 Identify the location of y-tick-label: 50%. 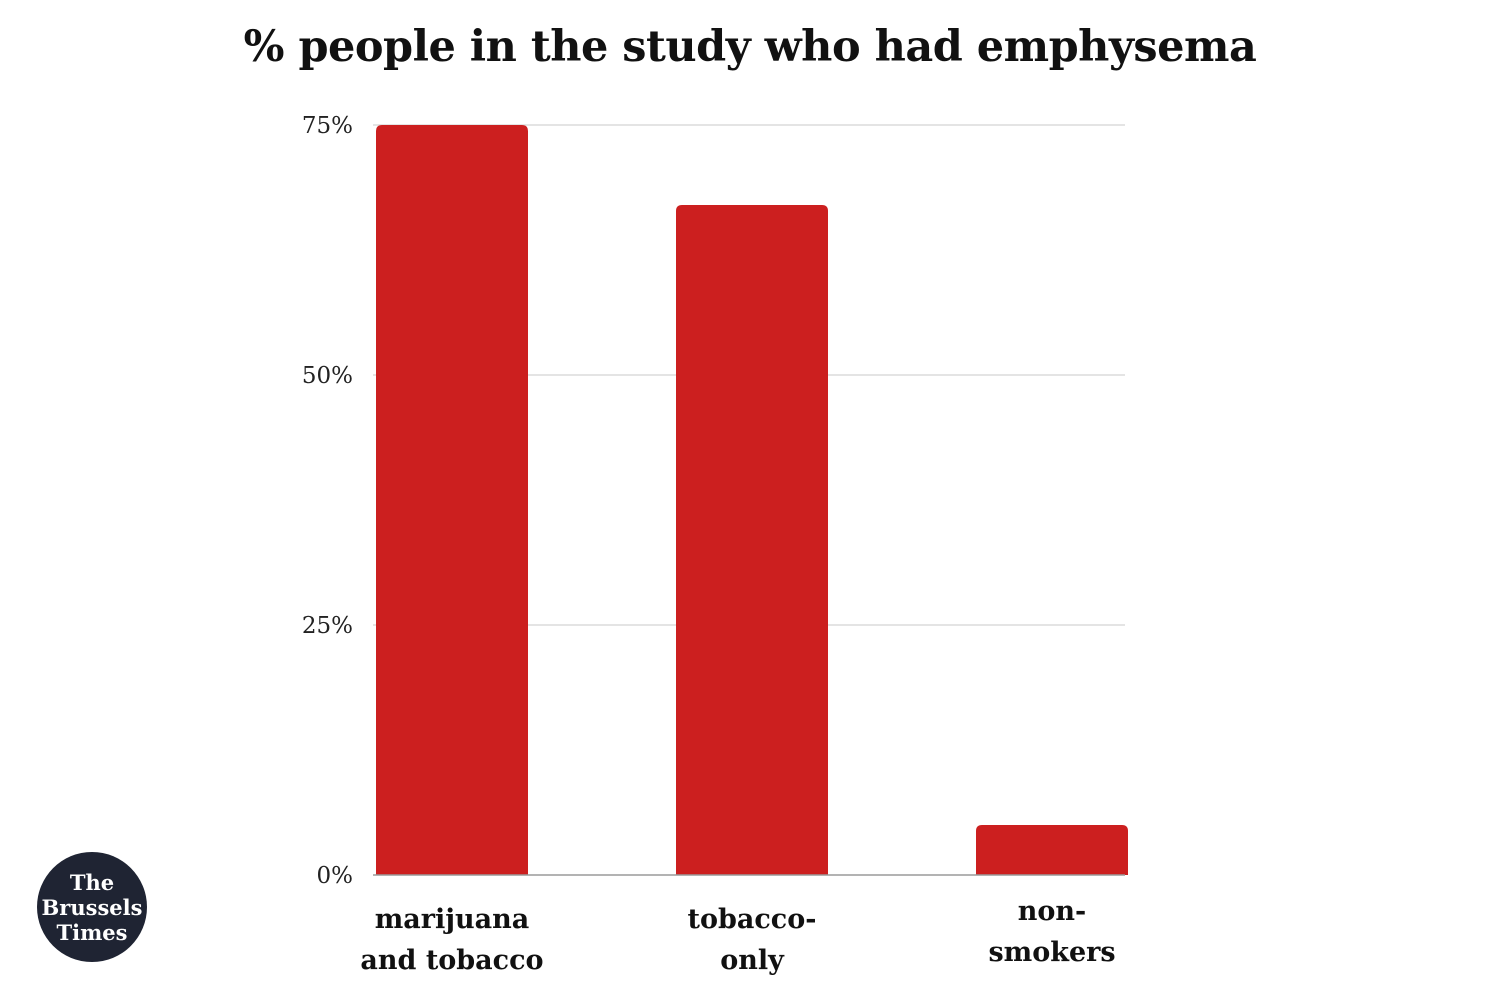
(327, 376).